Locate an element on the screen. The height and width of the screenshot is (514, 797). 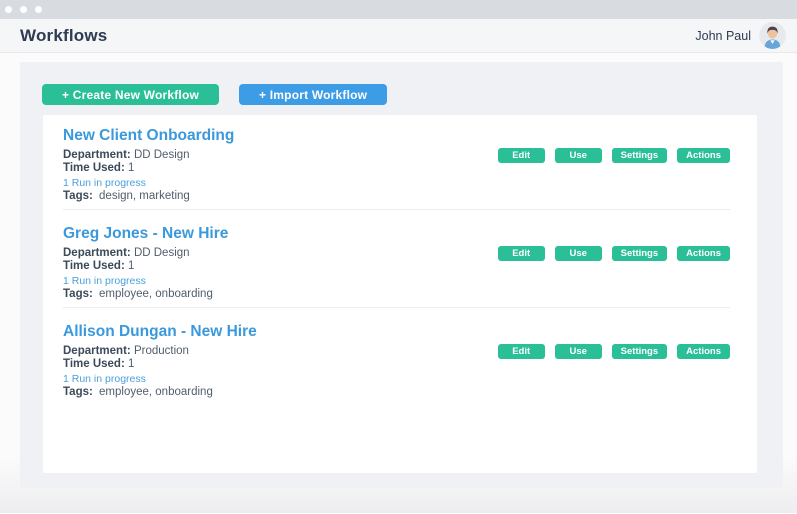
page-title: Workflows is located at coordinates (64, 35).